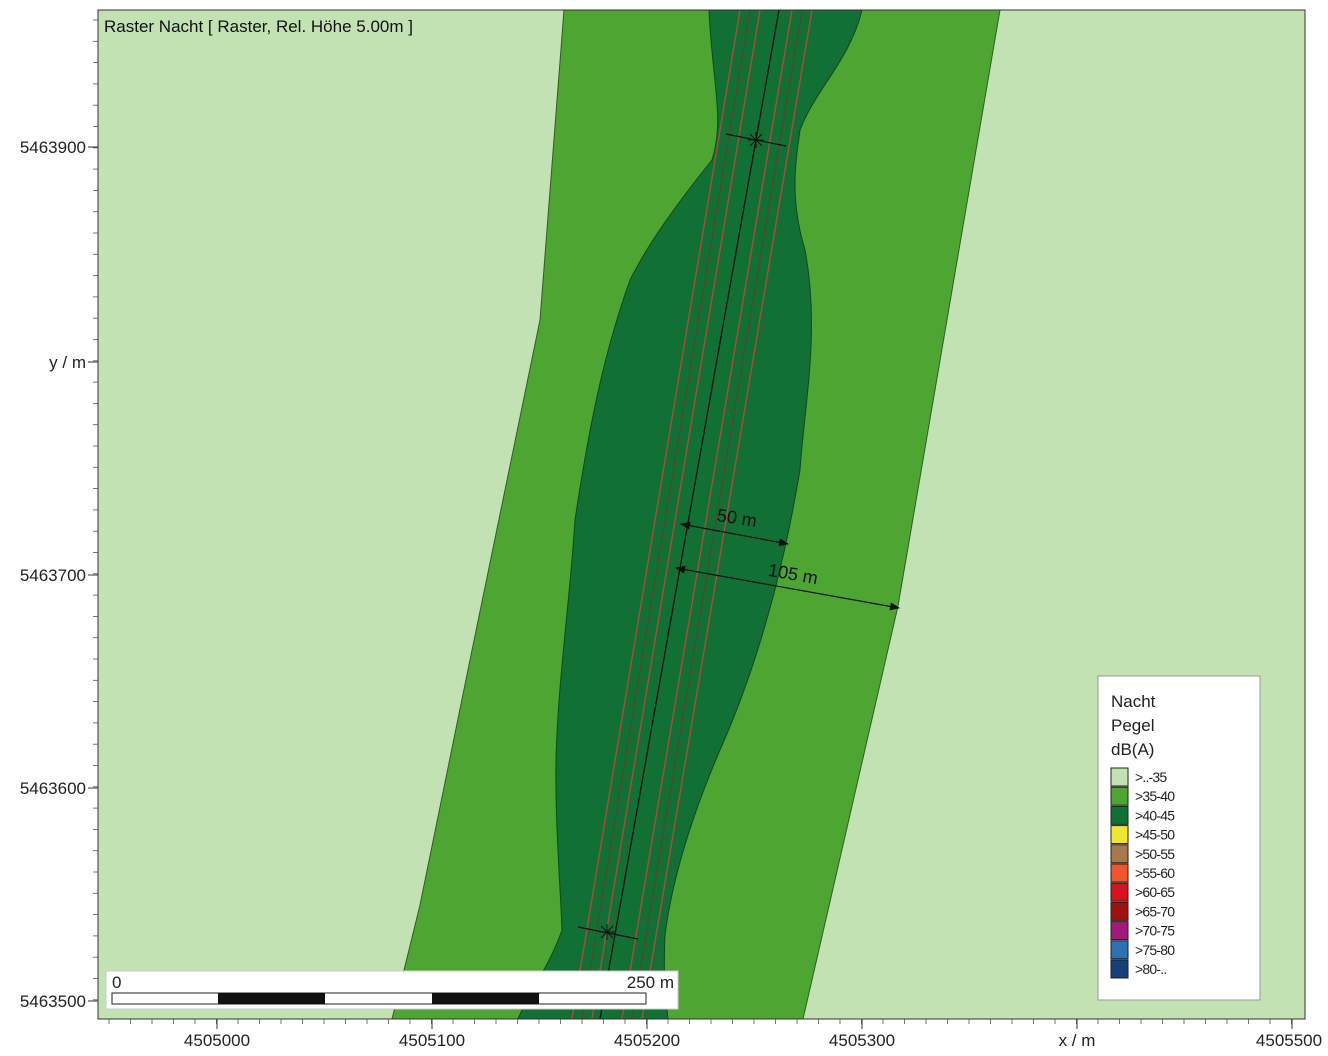 The image size is (1328, 1056). What do you see at coordinates (95, 510) in the screenshot?
I see `y-axis-minor-ticks` at bounding box center [95, 510].